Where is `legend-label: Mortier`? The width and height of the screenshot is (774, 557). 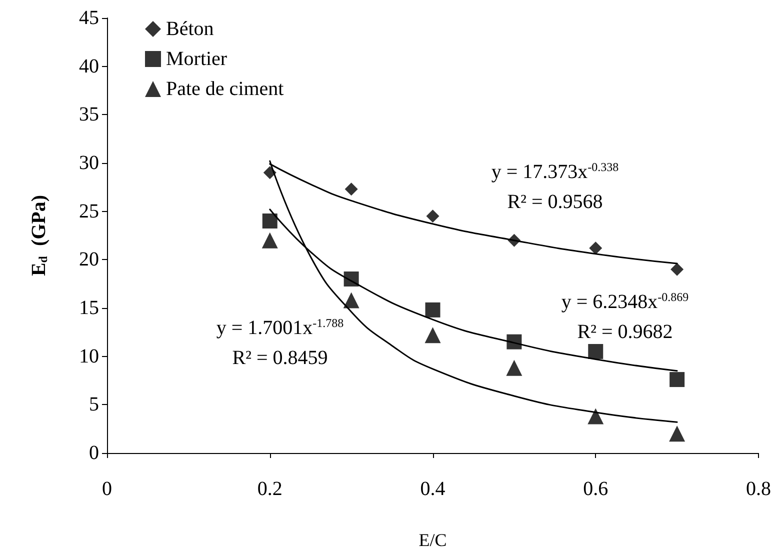 legend-label: Mortier is located at coordinates (197, 59).